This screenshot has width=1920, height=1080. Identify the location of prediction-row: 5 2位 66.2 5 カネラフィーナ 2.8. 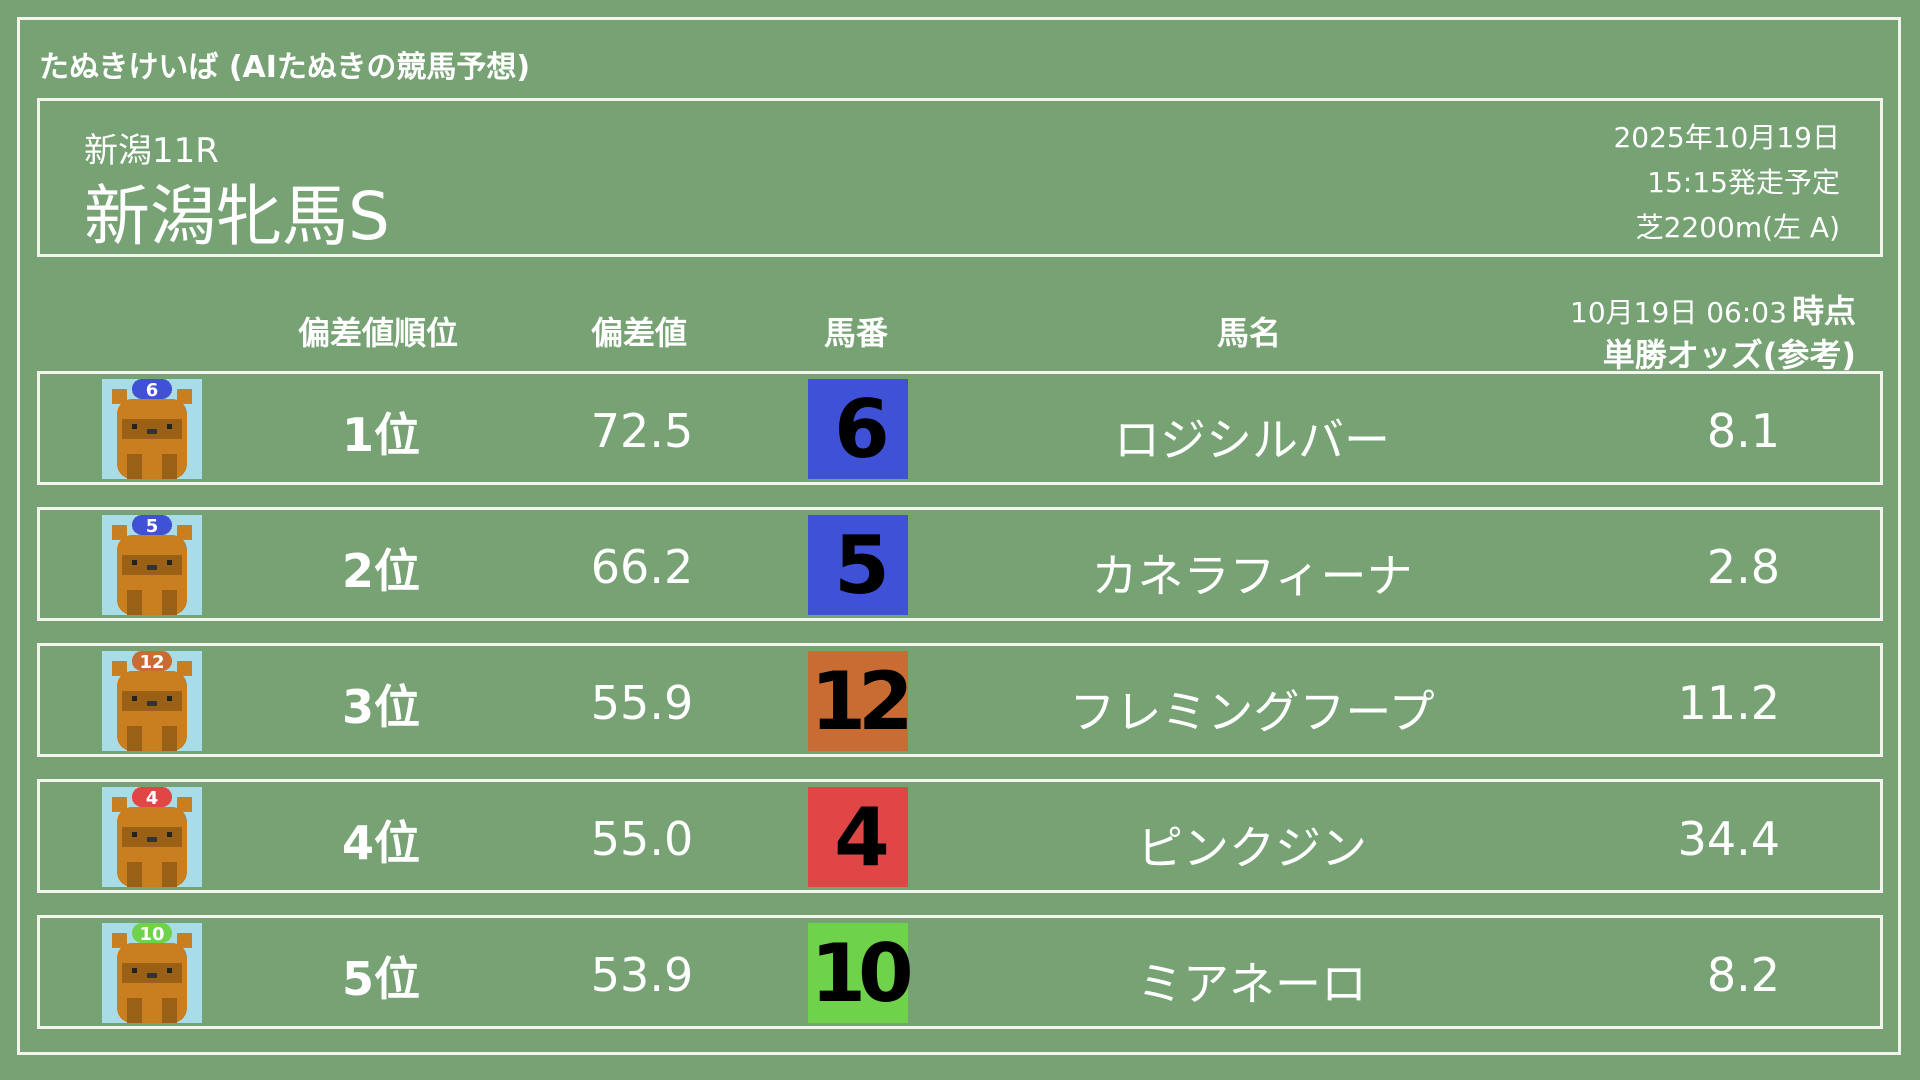
(960, 564).